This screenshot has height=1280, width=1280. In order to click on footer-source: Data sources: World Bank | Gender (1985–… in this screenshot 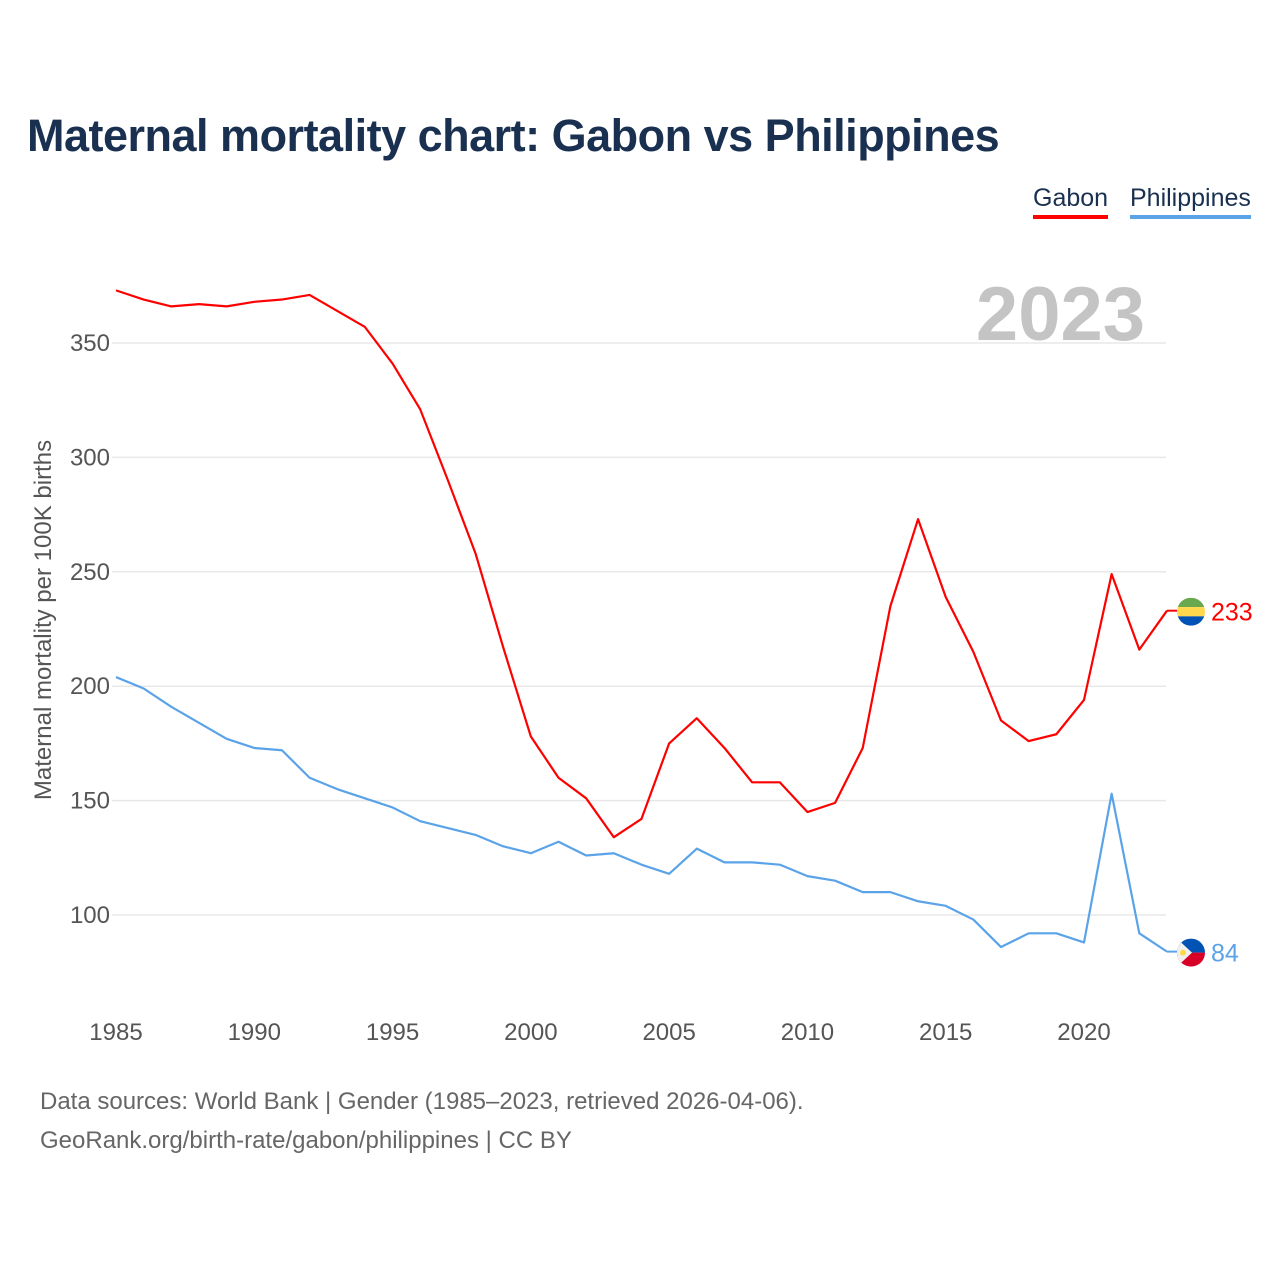, I will do `click(422, 1101)`.